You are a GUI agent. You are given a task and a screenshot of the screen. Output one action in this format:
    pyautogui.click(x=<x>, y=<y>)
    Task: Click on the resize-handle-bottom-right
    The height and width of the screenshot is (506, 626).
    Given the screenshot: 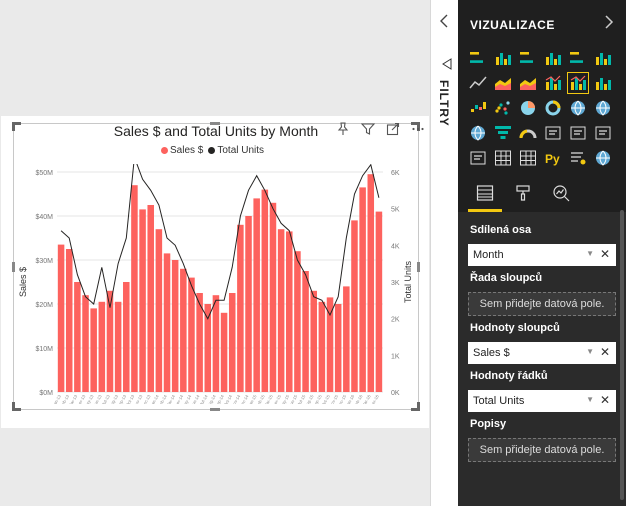 What is the action you would take?
    pyautogui.click(x=415, y=406)
    